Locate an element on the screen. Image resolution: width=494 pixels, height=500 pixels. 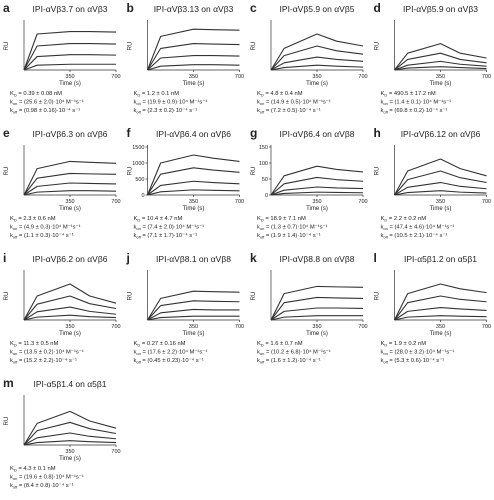
value-text: = (1.9 ± 1.4)·10⁻⁴ s⁻¹ is located at coordinates (292, 235).